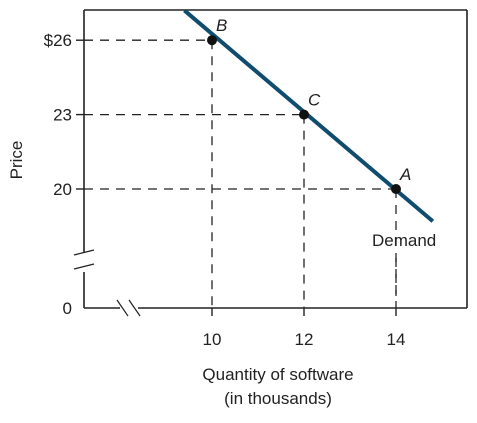 This screenshot has width=477, height=423. What do you see at coordinates (84, 259) in the screenshot?
I see `y-axis-break` at bounding box center [84, 259].